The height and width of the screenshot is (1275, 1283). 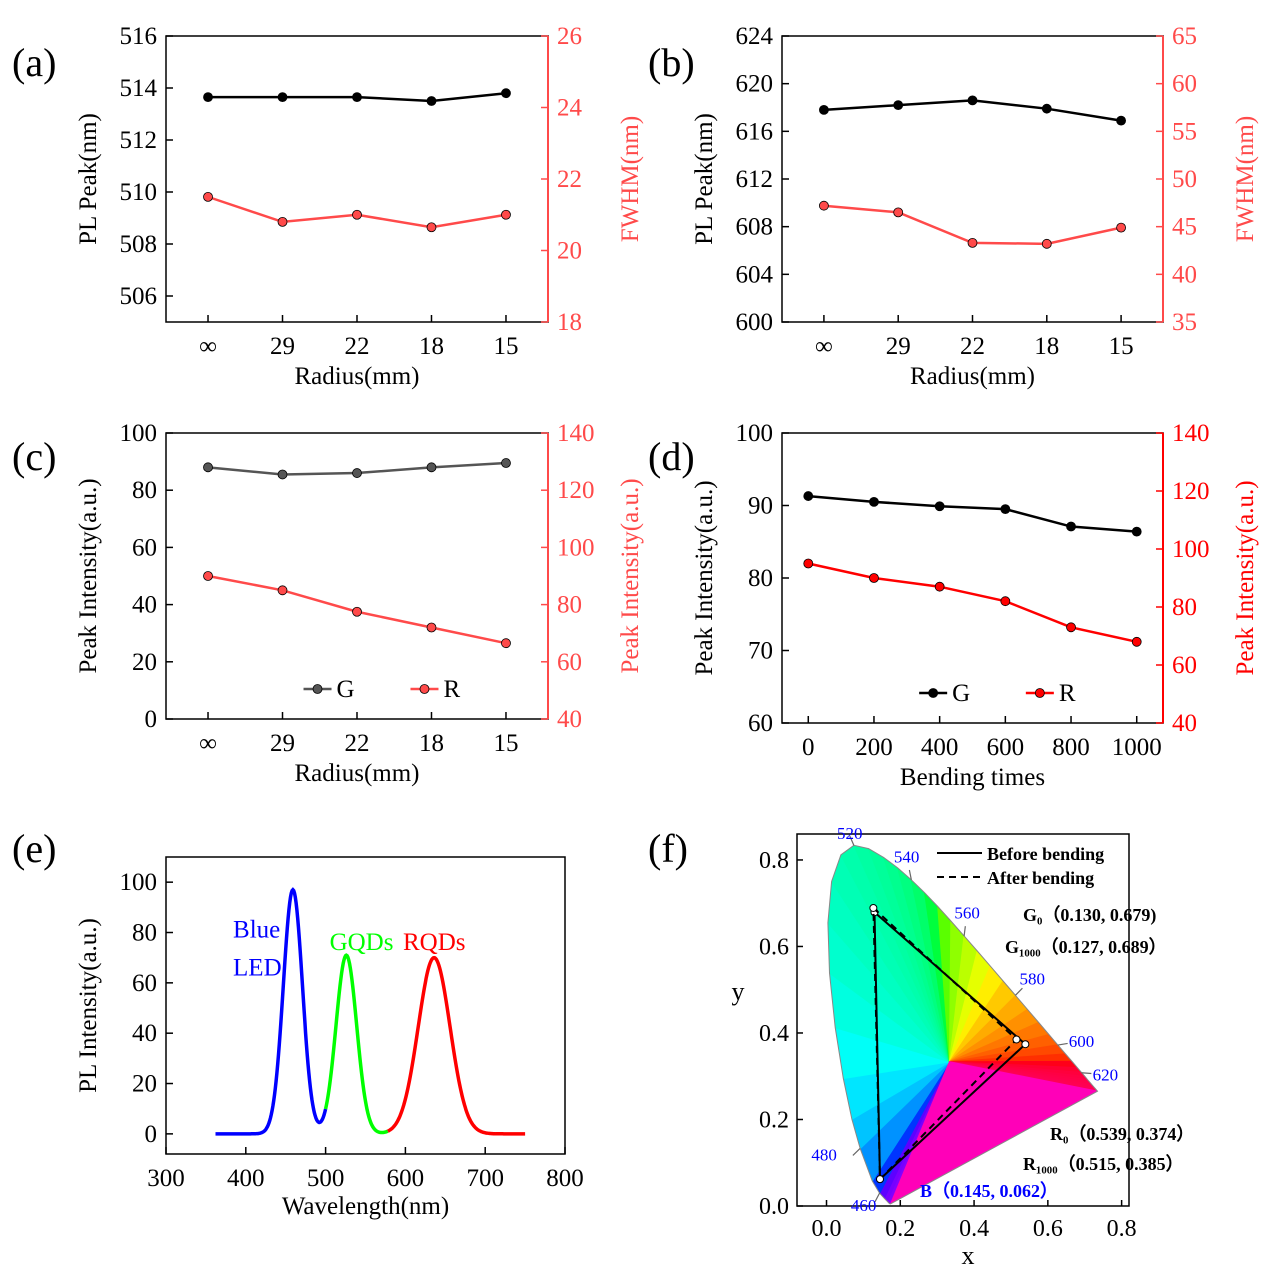 What do you see at coordinates (362, 942) in the screenshot?
I see `label-gqds: GQDs` at bounding box center [362, 942].